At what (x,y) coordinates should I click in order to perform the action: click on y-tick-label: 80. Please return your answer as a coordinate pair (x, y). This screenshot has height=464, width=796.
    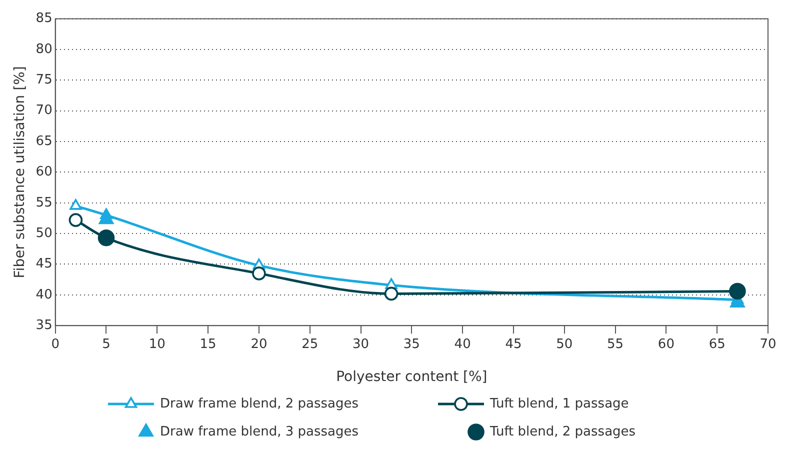
    Looking at the image, I should click on (44, 49).